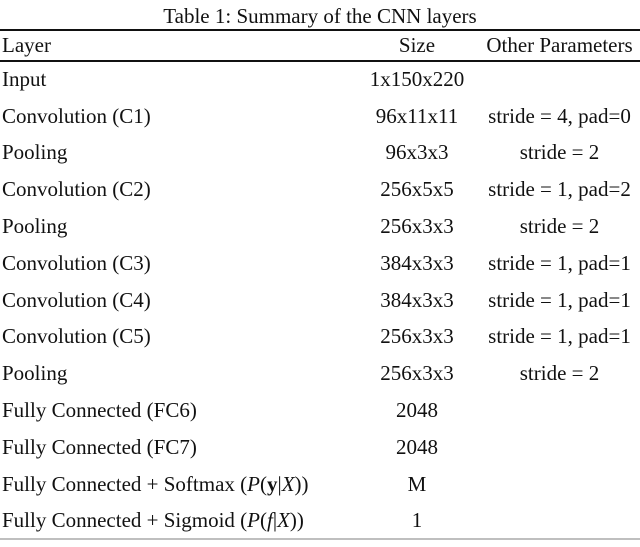  Describe the element at coordinates (559, 115) in the screenshot. I see `cell-params: stride = 4, pad=0` at that location.